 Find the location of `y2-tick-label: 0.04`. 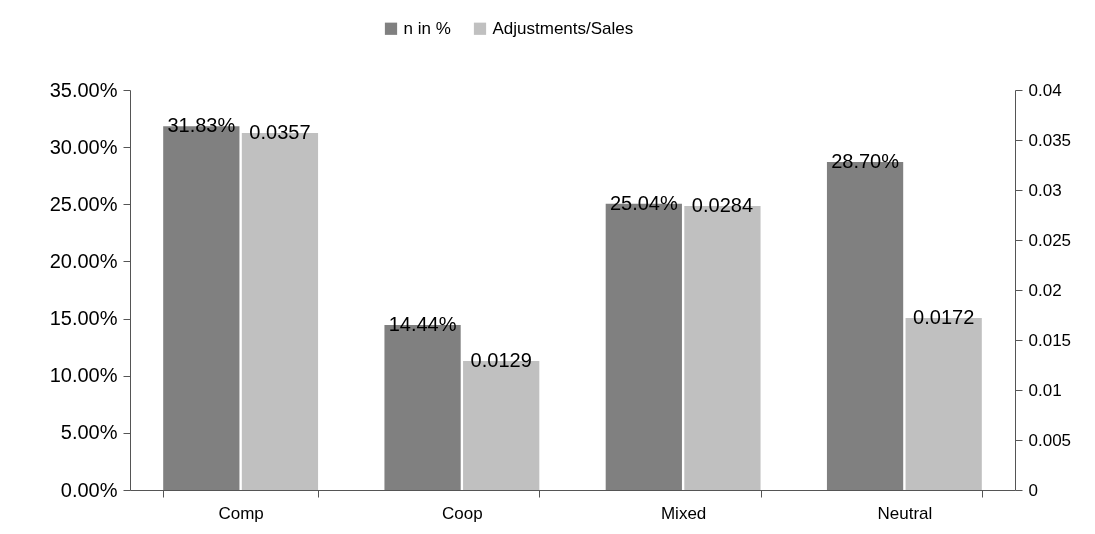

y2-tick-label: 0.04 is located at coordinates (1045, 90).